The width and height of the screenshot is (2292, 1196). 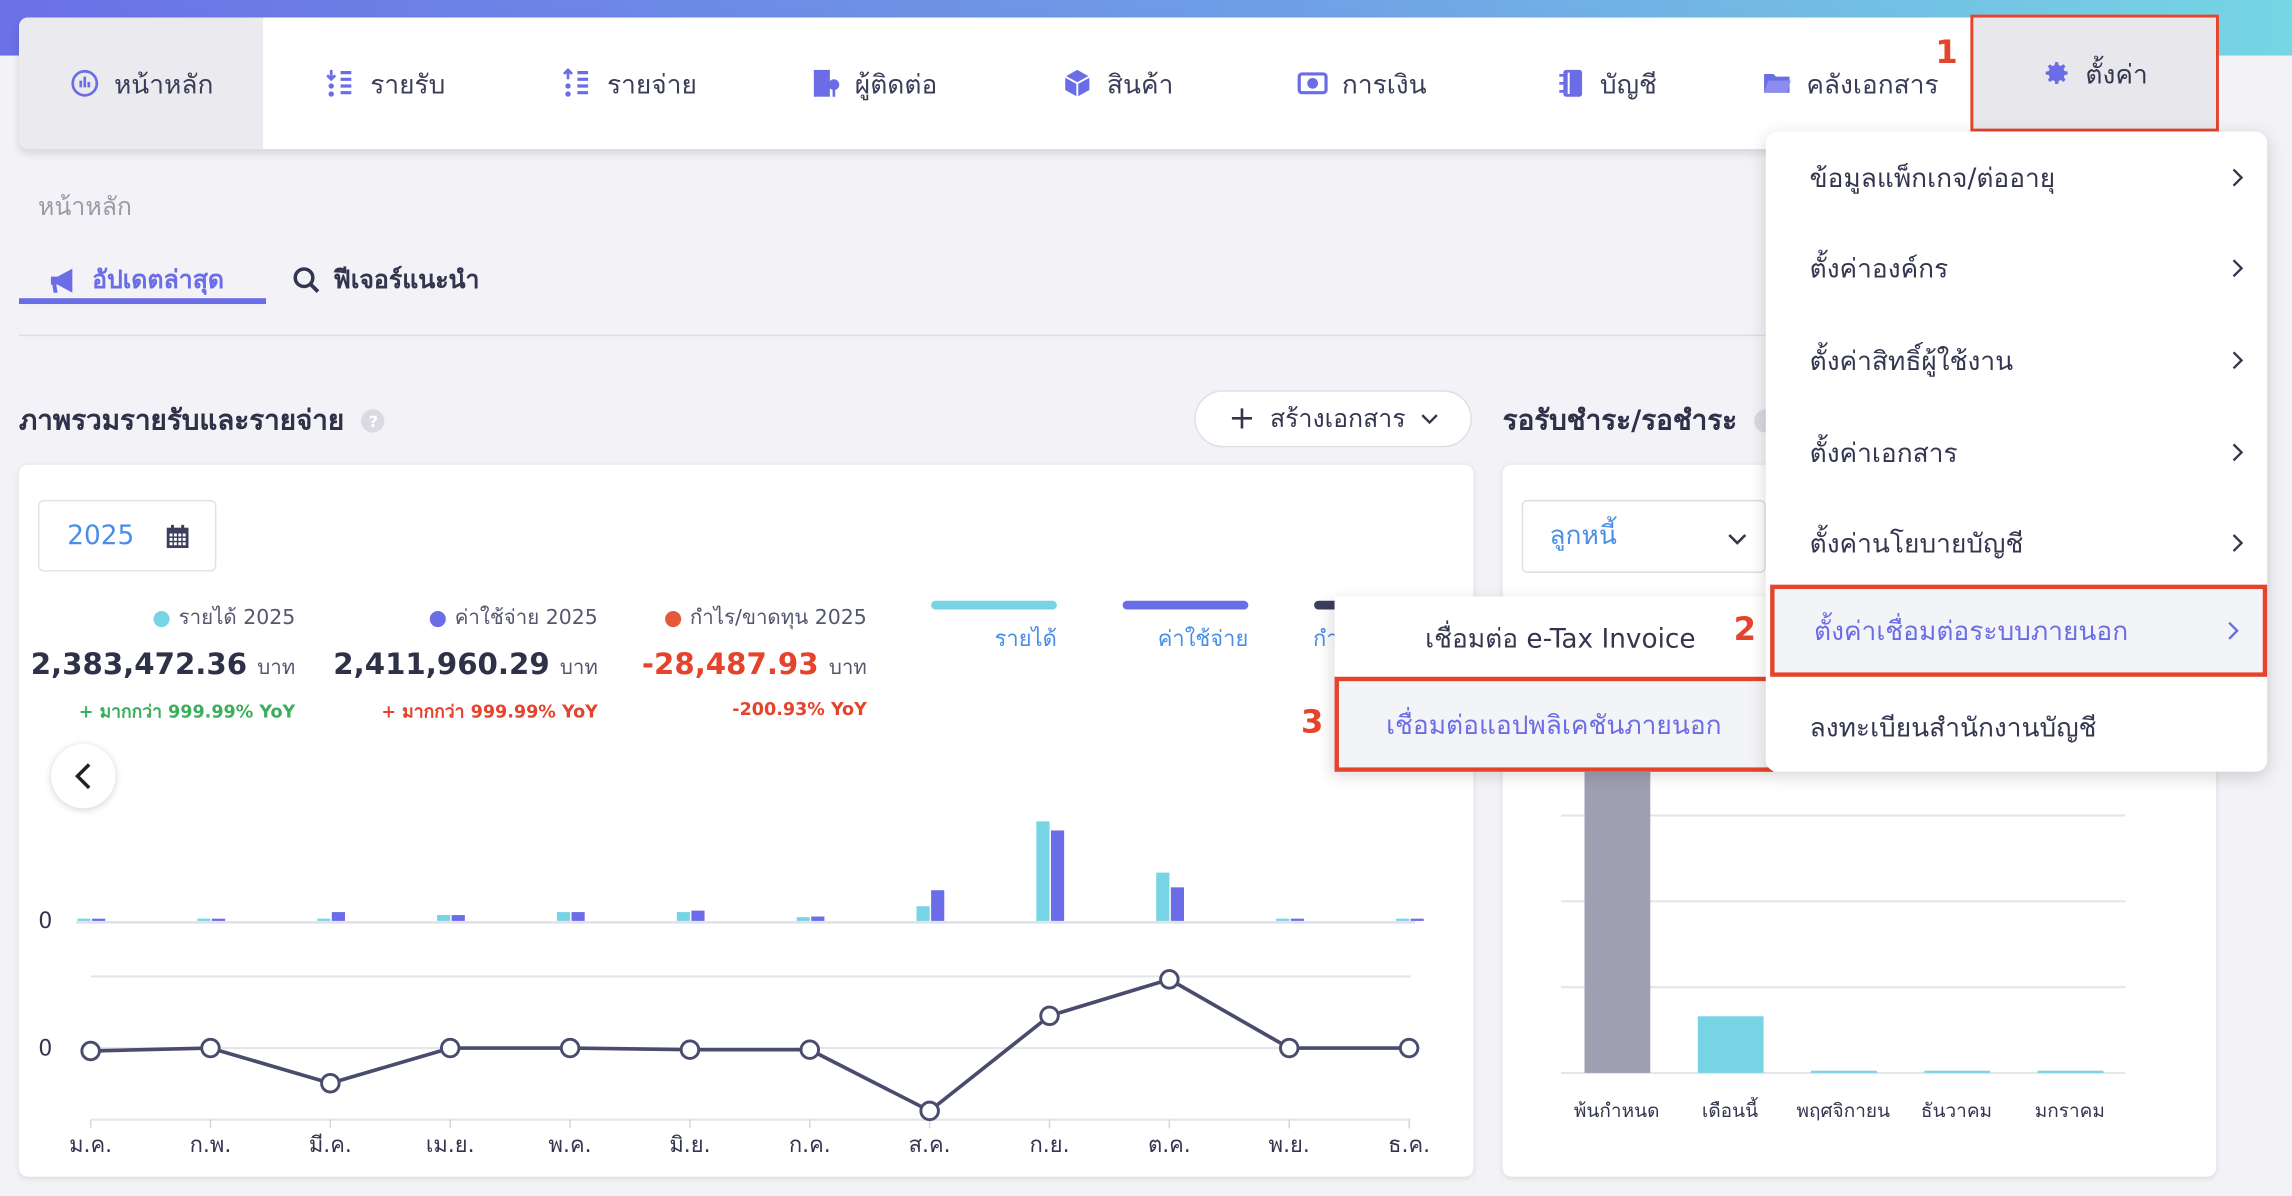 What do you see at coordinates (90, 1145) in the screenshot?
I see `x-tick-label: ม.ค.` at bounding box center [90, 1145].